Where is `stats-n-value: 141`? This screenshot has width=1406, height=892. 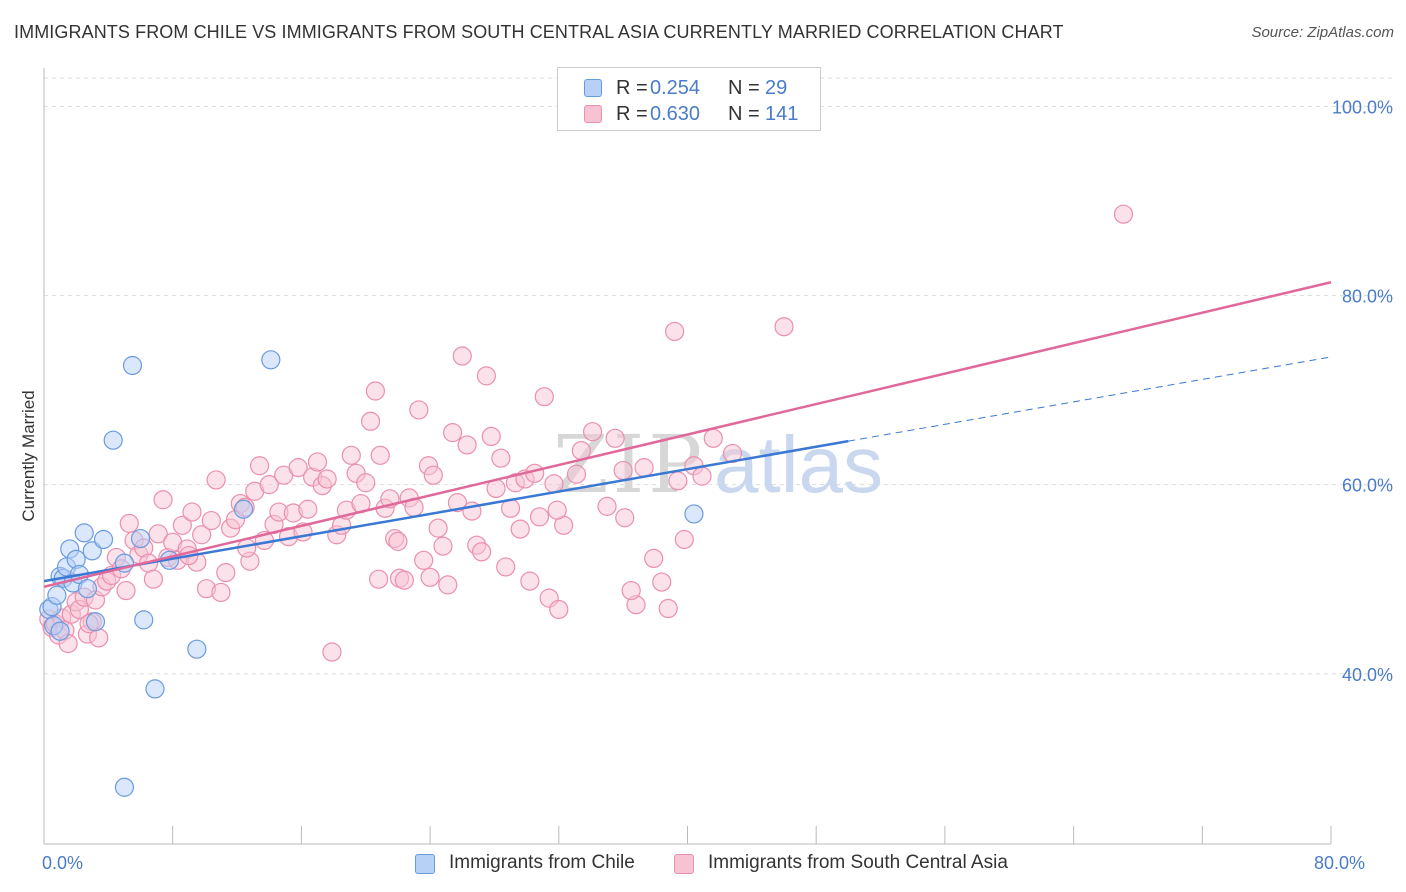 stats-n-value: 141 is located at coordinates (782, 114).